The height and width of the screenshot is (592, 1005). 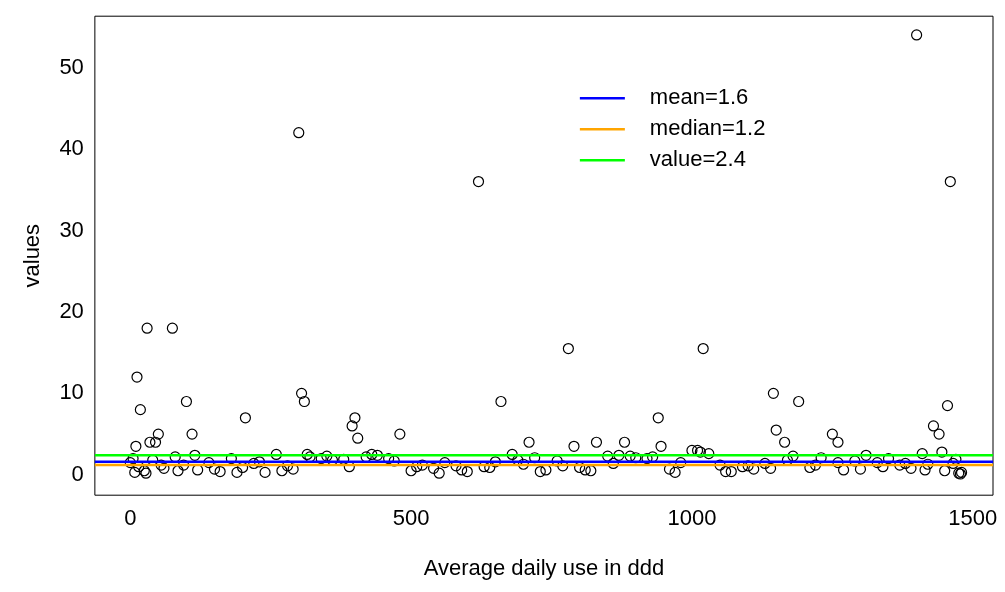 What do you see at coordinates (692, 518) in the screenshot?
I see `x-tick-label: 1000` at bounding box center [692, 518].